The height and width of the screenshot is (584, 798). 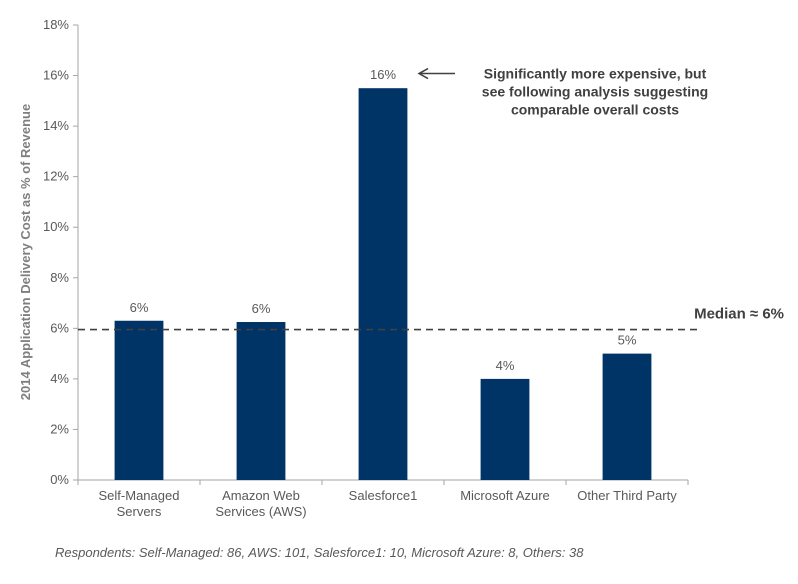 What do you see at coordinates (56, 226) in the screenshot?
I see `y-tick-label: 10%` at bounding box center [56, 226].